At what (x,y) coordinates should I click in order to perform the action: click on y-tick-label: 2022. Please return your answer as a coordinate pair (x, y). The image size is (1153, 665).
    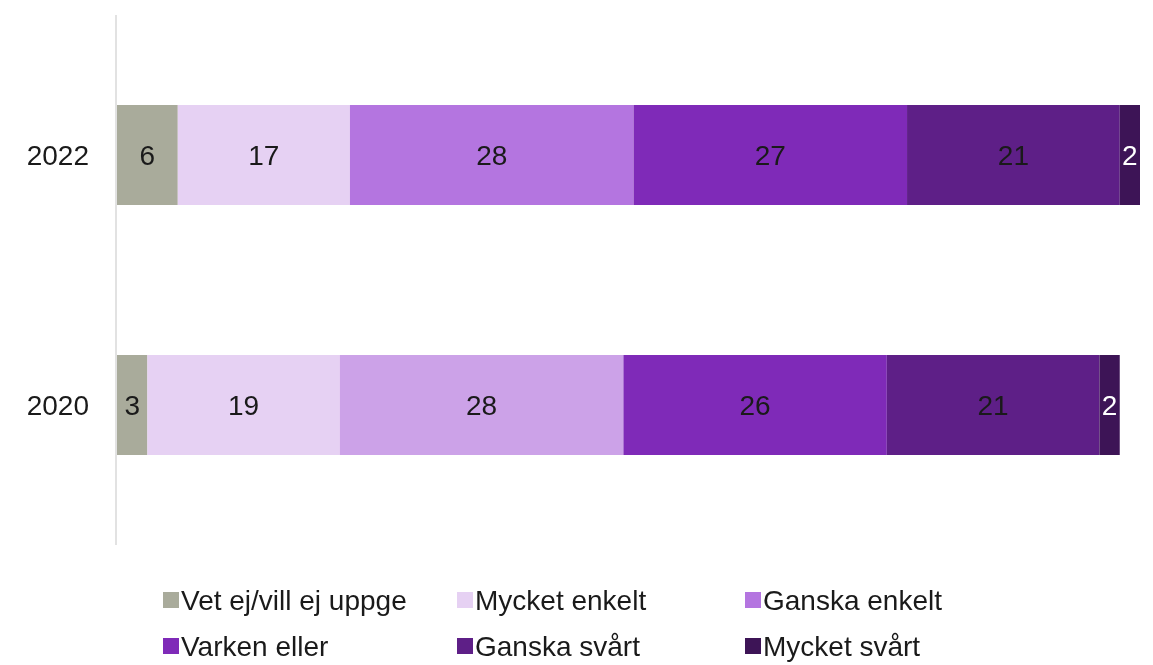
    Looking at the image, I should click on (57, 155).